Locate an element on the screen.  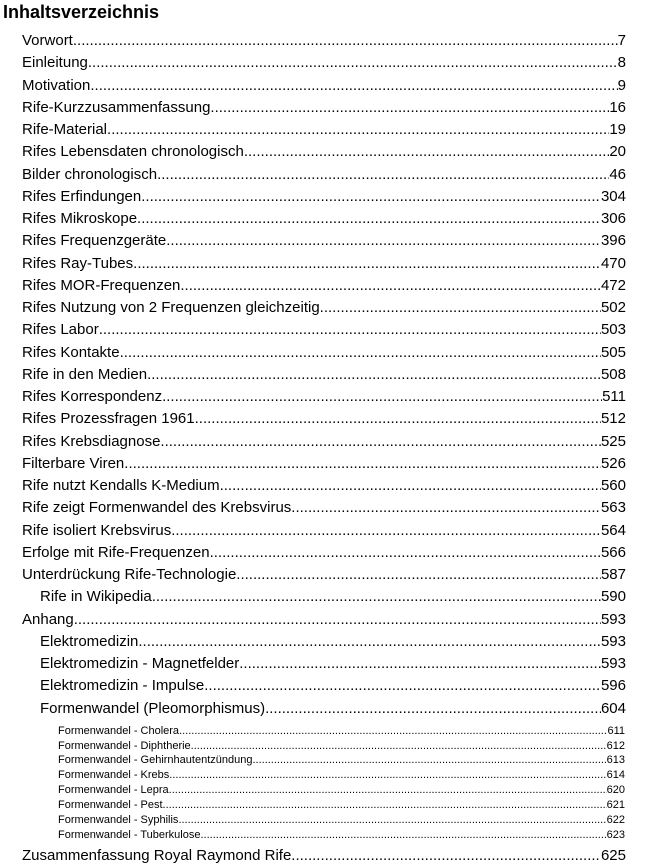
toc-entry: Motivation 9 is located at coordinates (313, 86).